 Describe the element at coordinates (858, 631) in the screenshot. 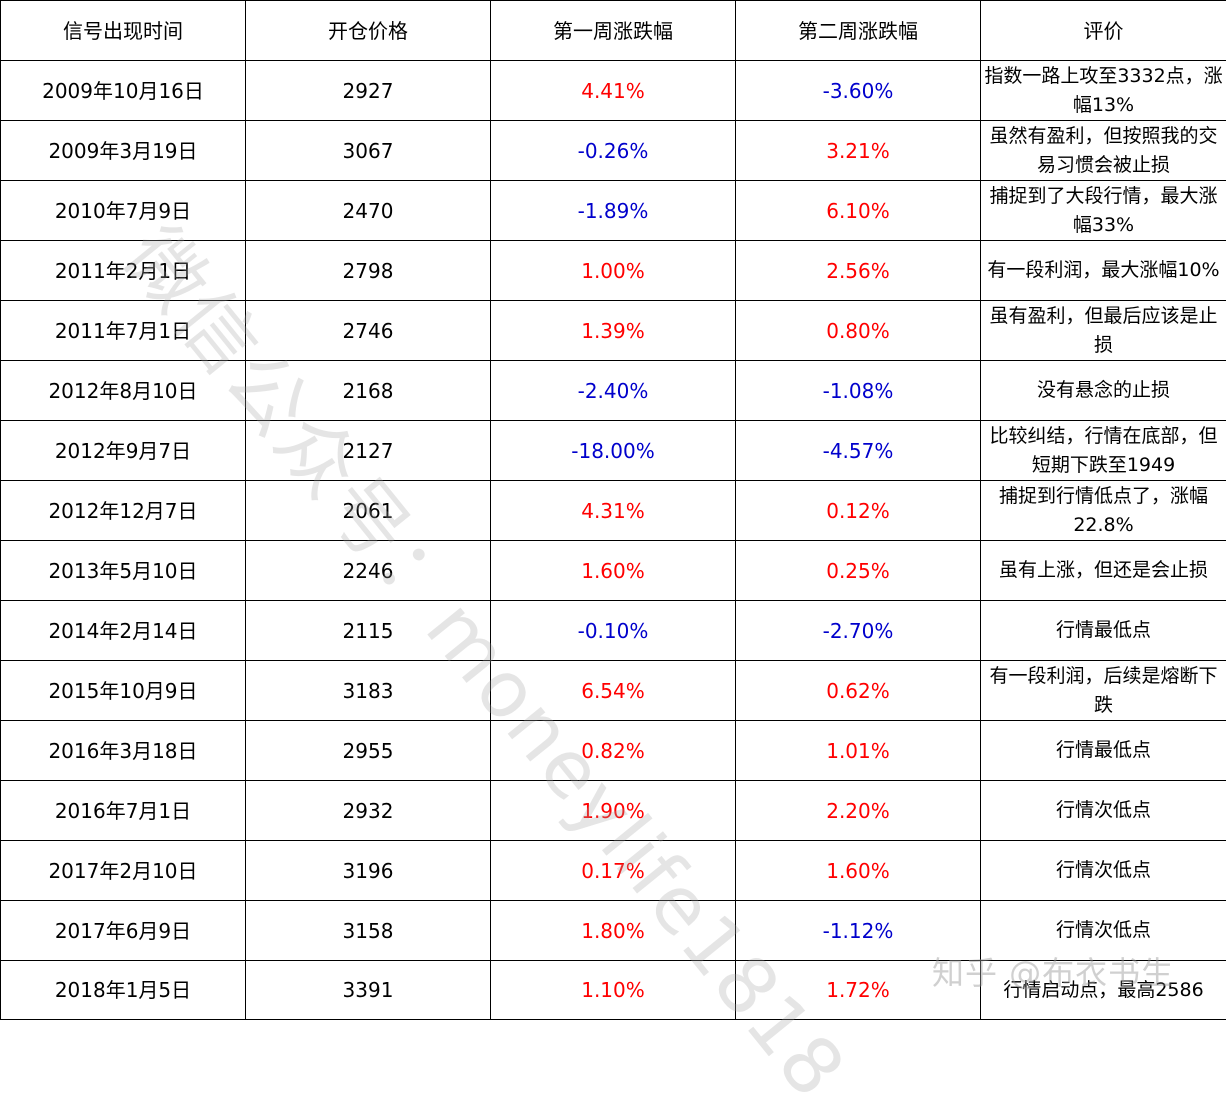

I see `cell-week2-change: -2.70%` at that location.